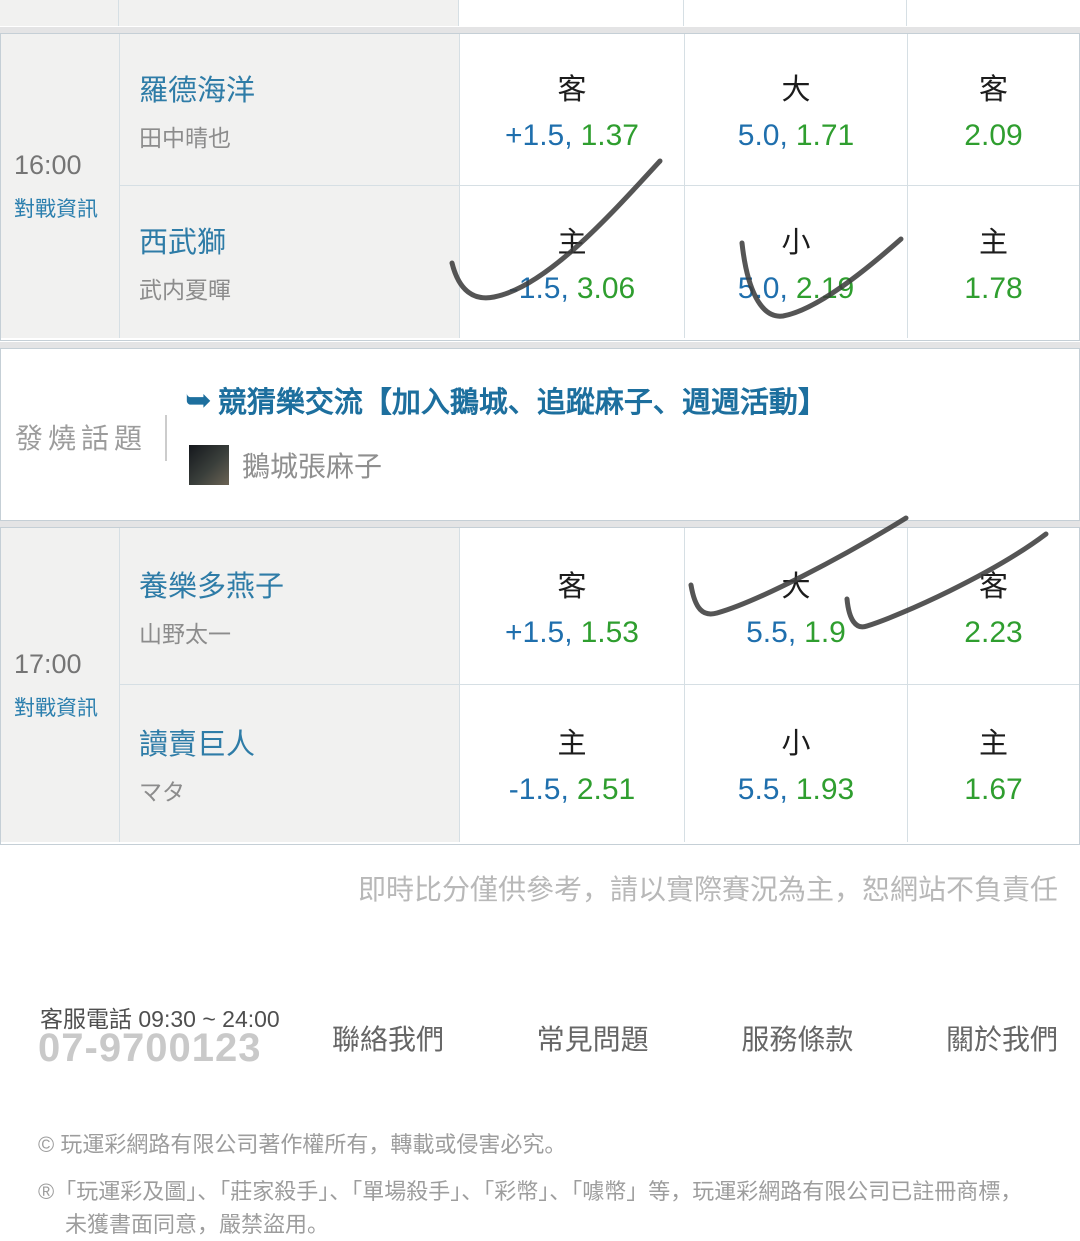 This screenshot has width=1080, height=1241. What do you see at coordinates (796, 135) in the screenshot?
I see `total-odds-value: 5.0, 1.71` at bounding box center [796, 135].